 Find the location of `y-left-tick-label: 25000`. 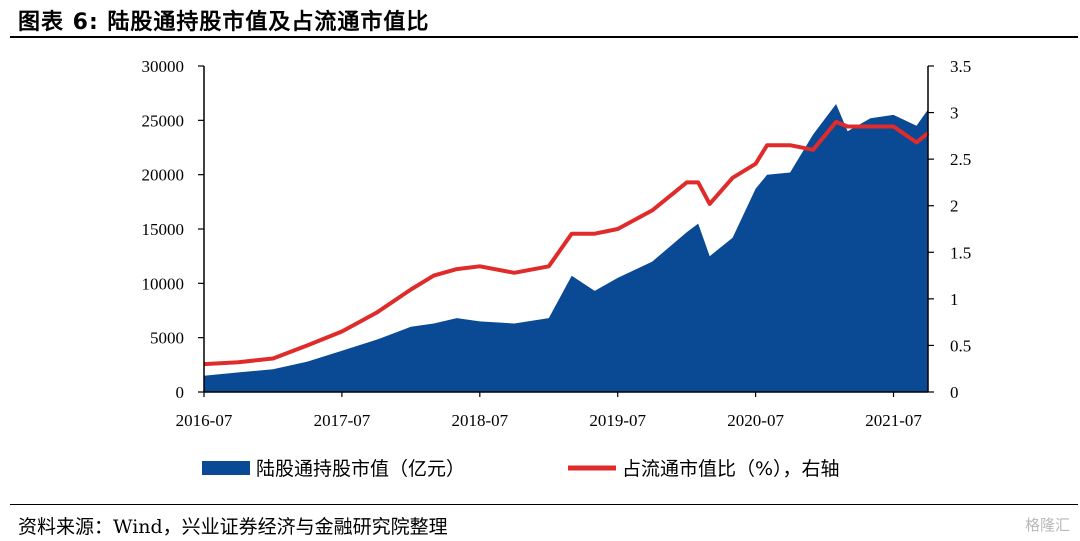

y-left-tick-label: 25000 is located at coordinates (163, 120).